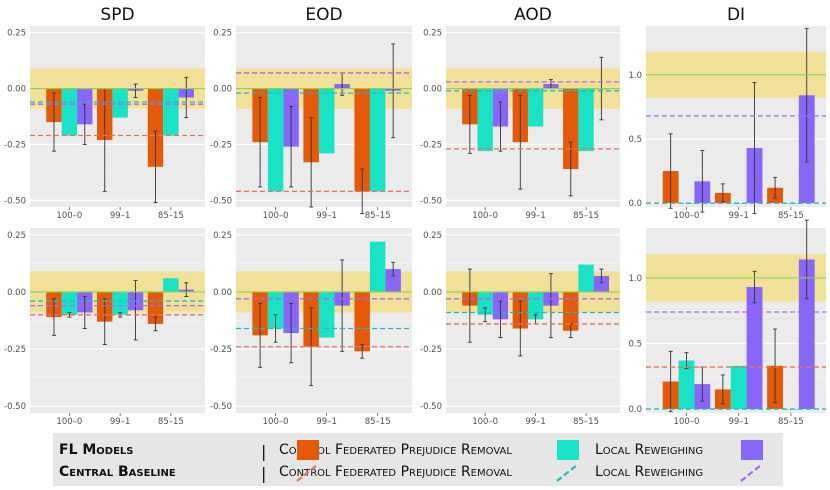 This screenshot has width=830, height=490. I want to click on column-title-eod: EOD, so click(323, 15).